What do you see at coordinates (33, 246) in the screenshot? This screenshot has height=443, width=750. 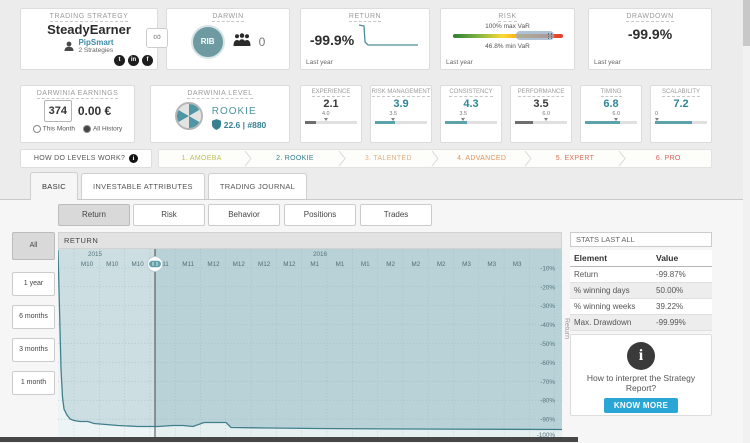 I see `filter-all: All` at bounding box center [33, 246].